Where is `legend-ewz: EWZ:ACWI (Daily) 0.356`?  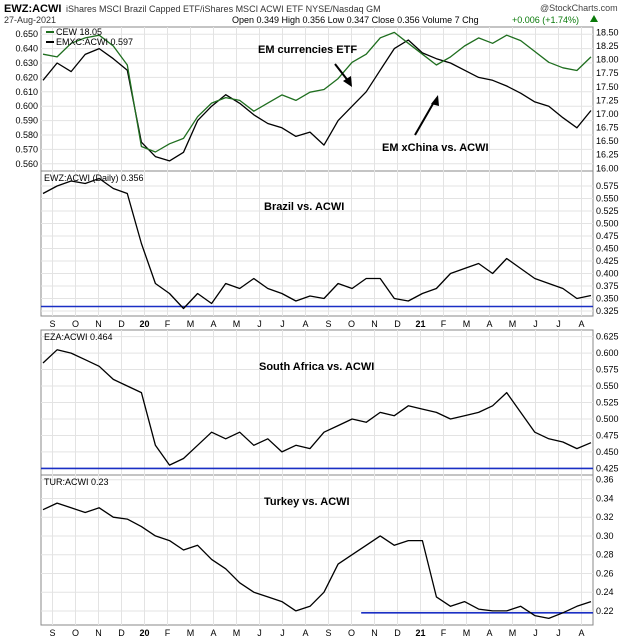 legend-ewz: EWZ:ACWI (Daily) 0.356 is located at coordinates (94, 178).